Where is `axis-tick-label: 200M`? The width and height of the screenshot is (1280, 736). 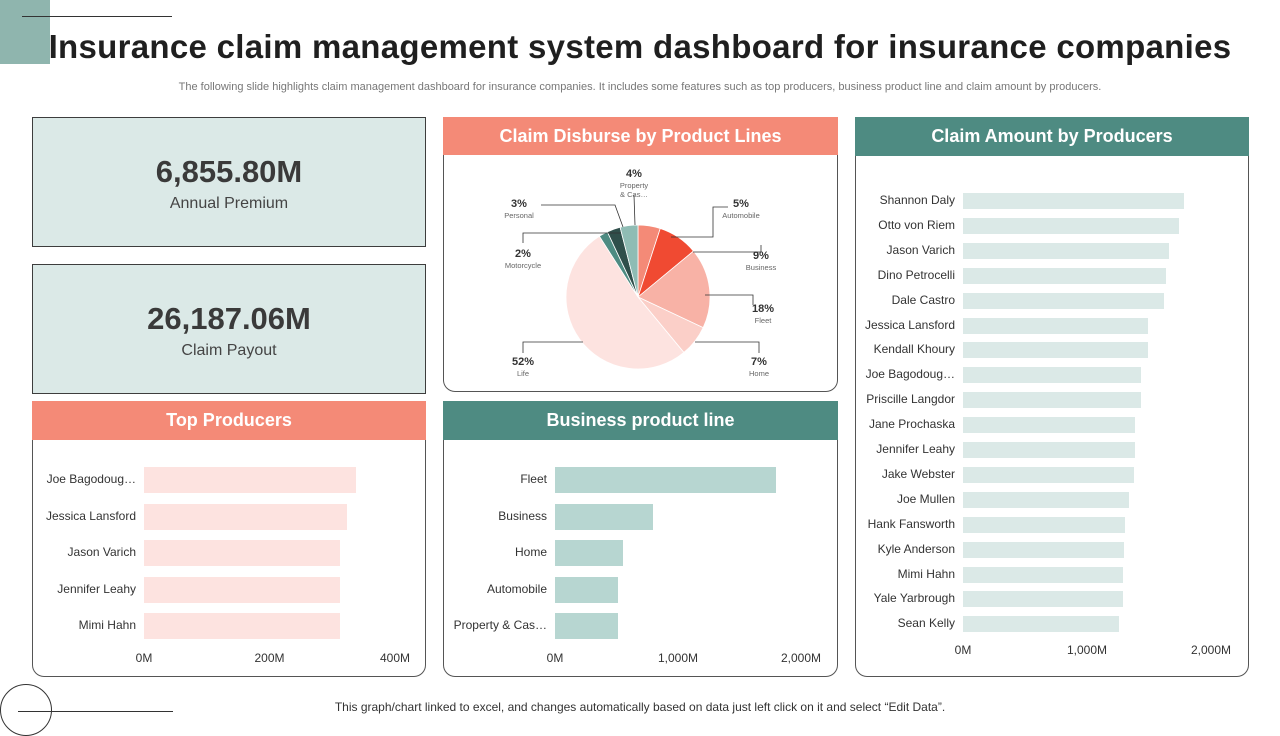 axis-tick-label: 200M is located at coordinates (269, 658).